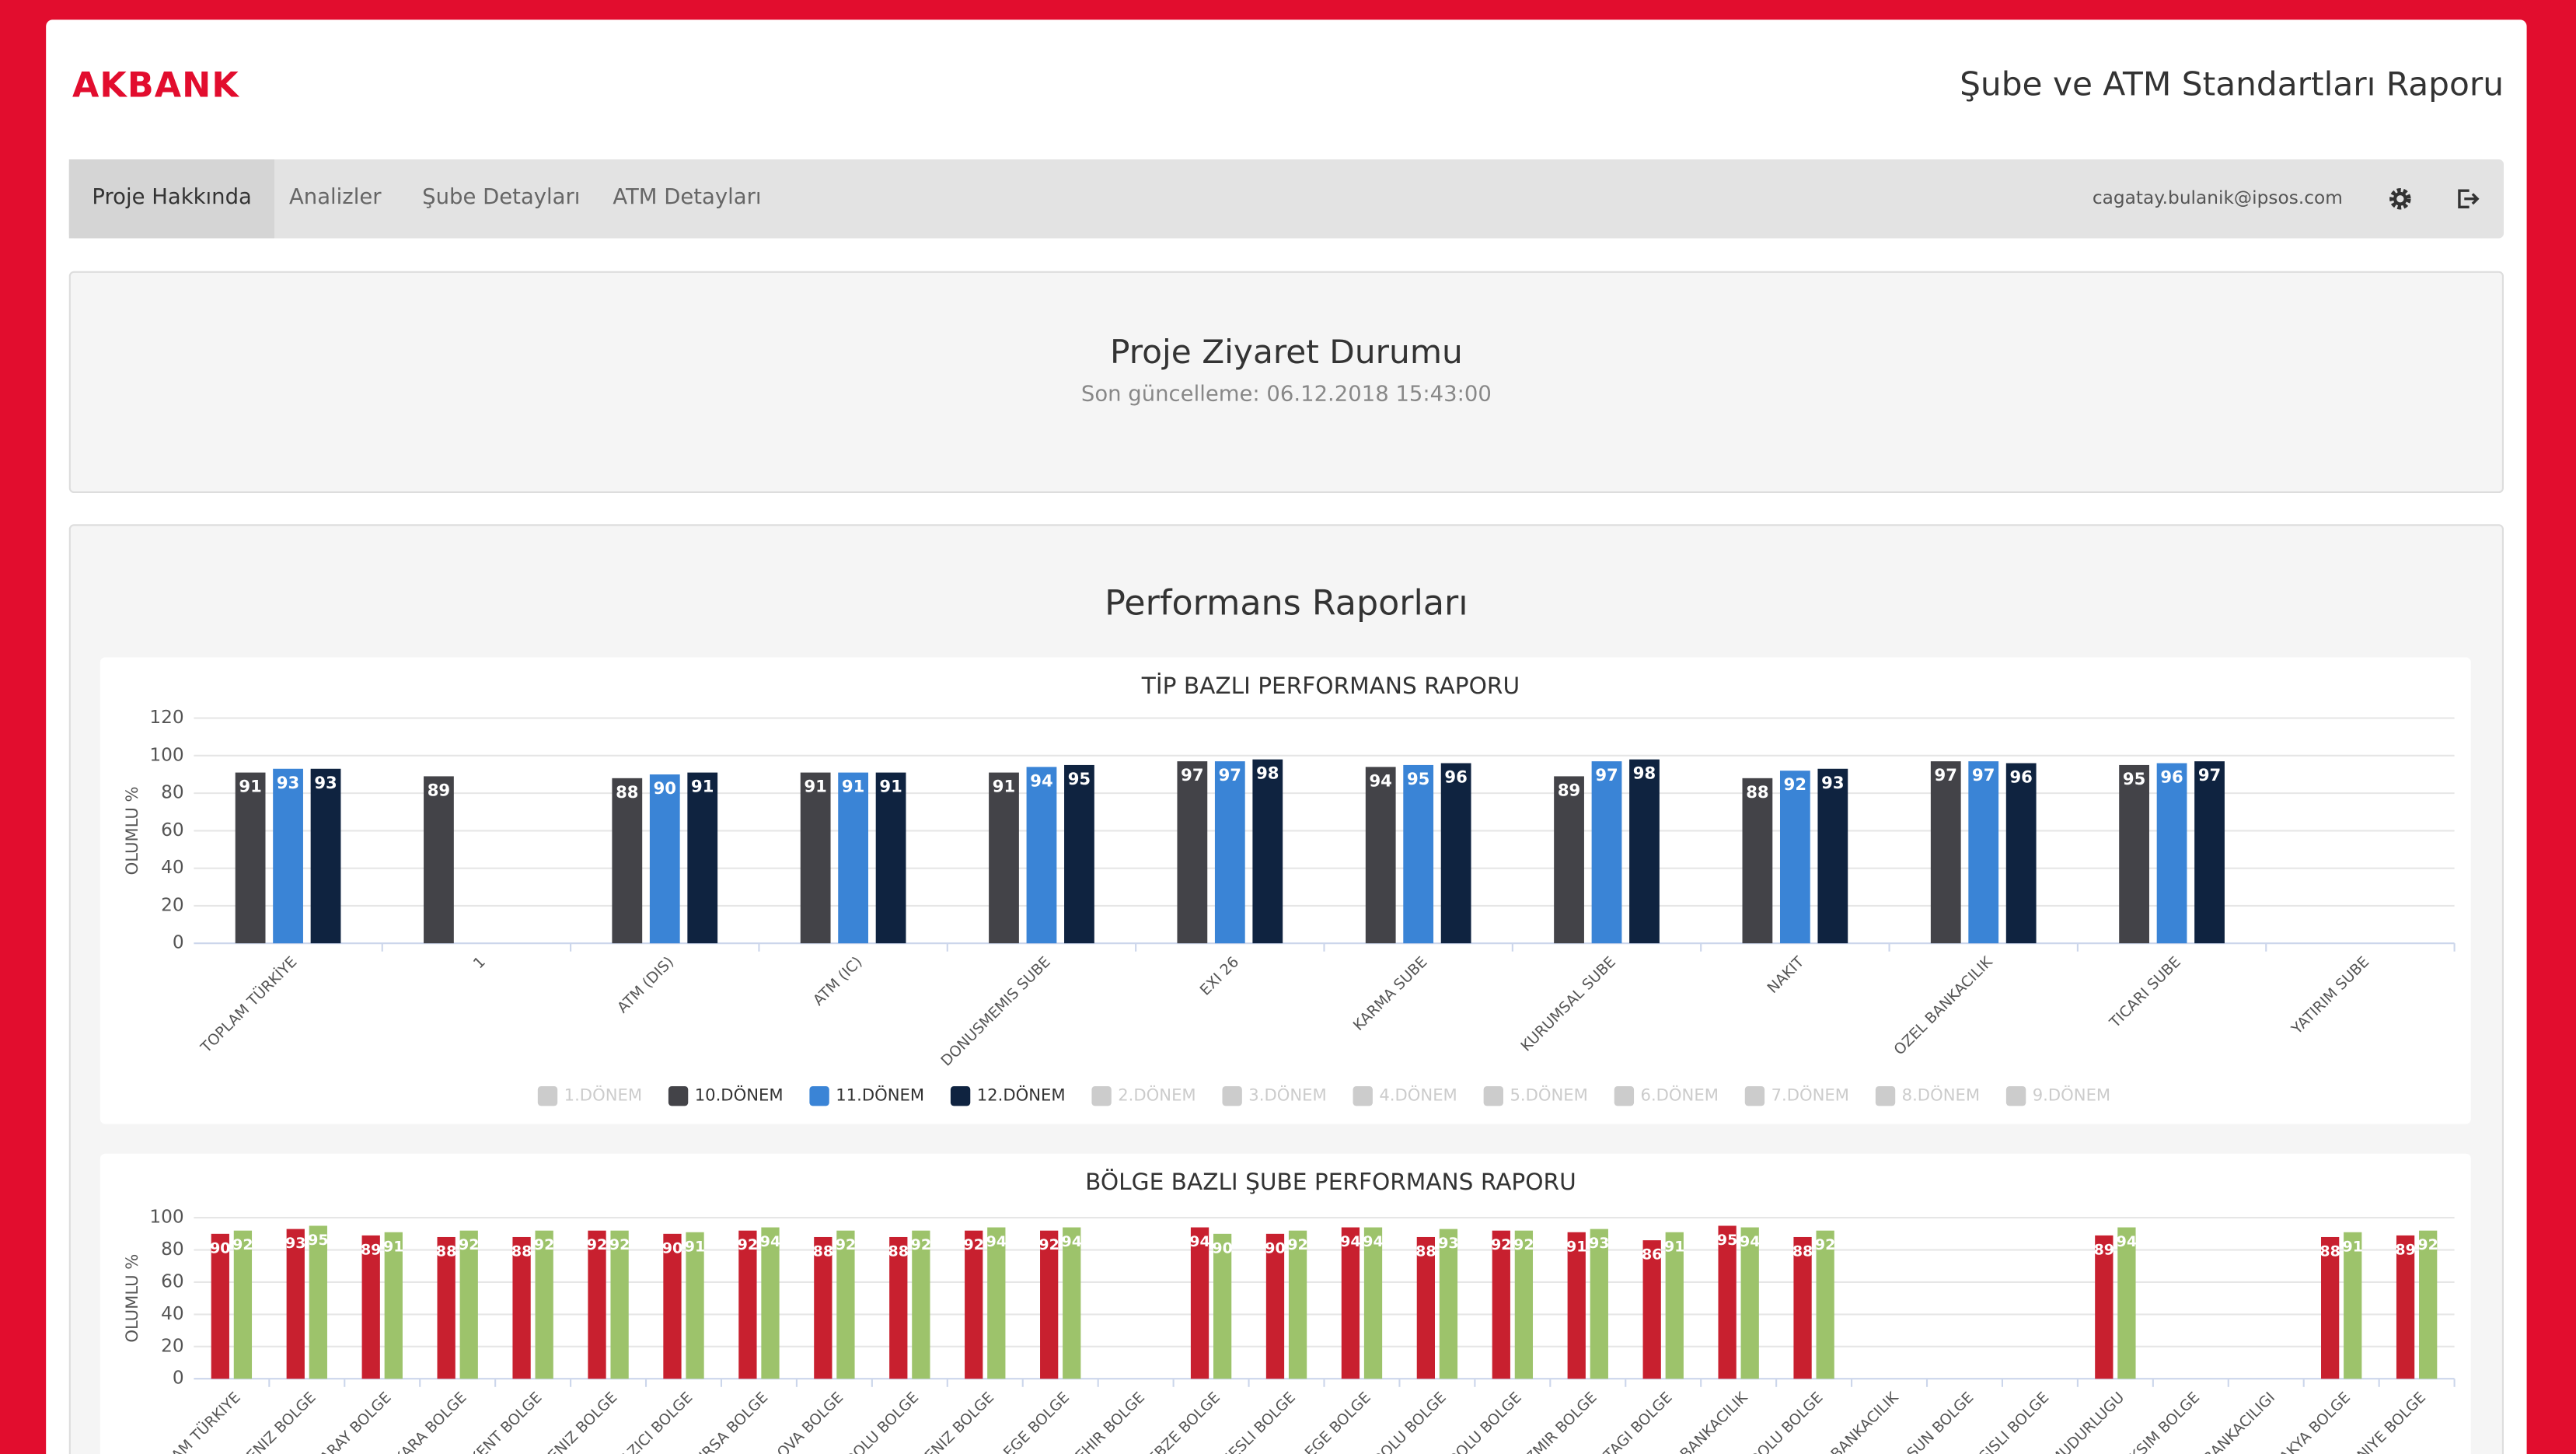  I want to click on x-tick-label: ATM (DIS), so click(646, 985).